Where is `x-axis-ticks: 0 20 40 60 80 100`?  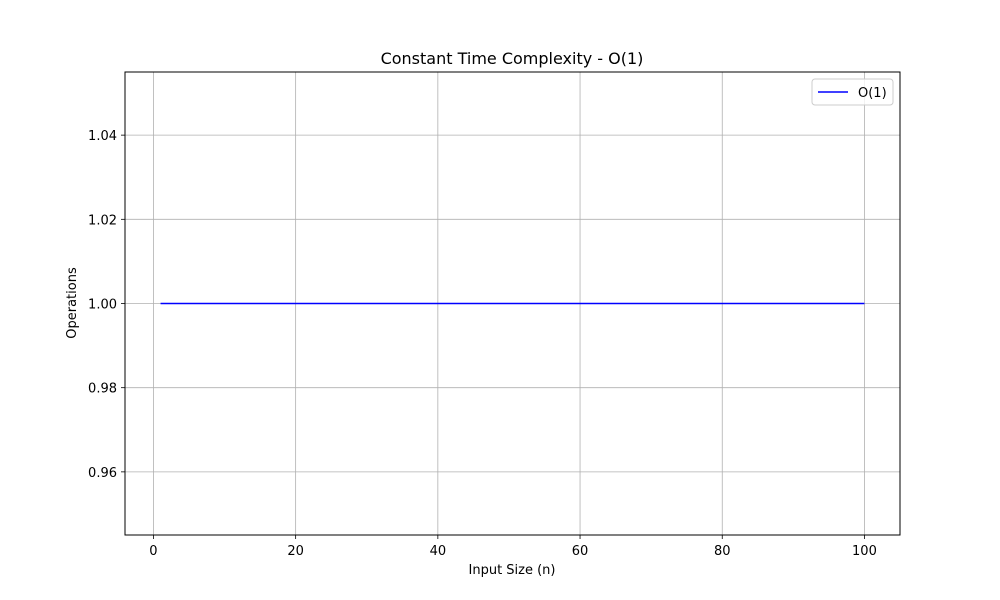
x-axis-ticks: 0 20 40 60 80 100 is located at coordinates (513, 547).